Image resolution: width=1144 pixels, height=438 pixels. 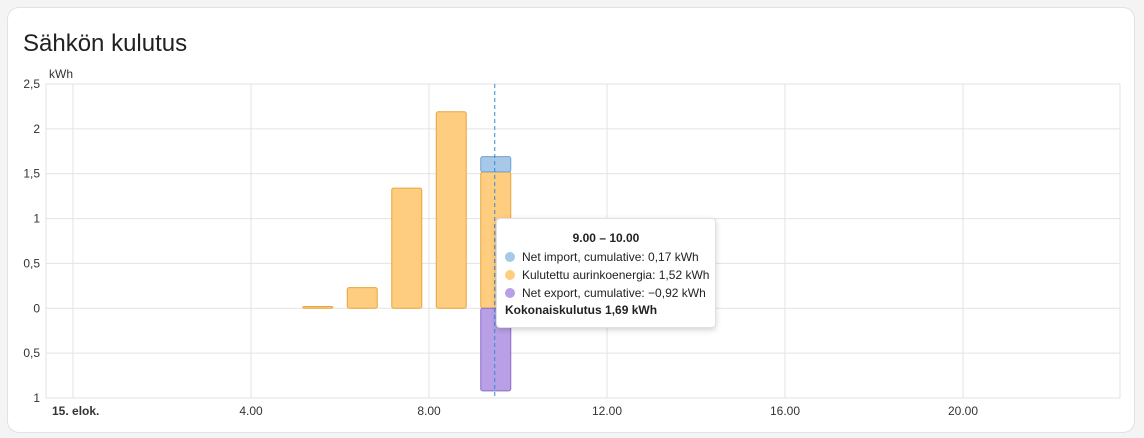 I want to click on tooltip-row-solar: Kulutettu aurinkoenergia: 1,52 kWh, so click(x=607, y=275).